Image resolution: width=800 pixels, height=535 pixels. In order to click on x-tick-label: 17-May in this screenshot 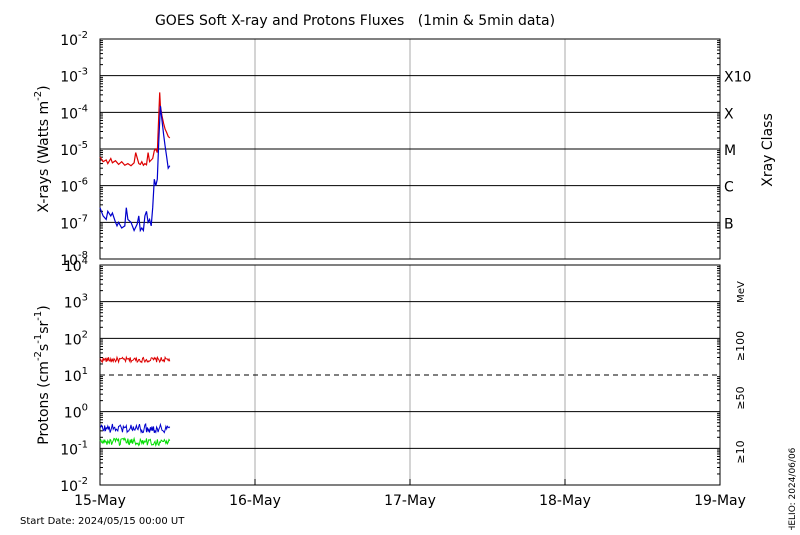, I will do `click(410, 501)`.